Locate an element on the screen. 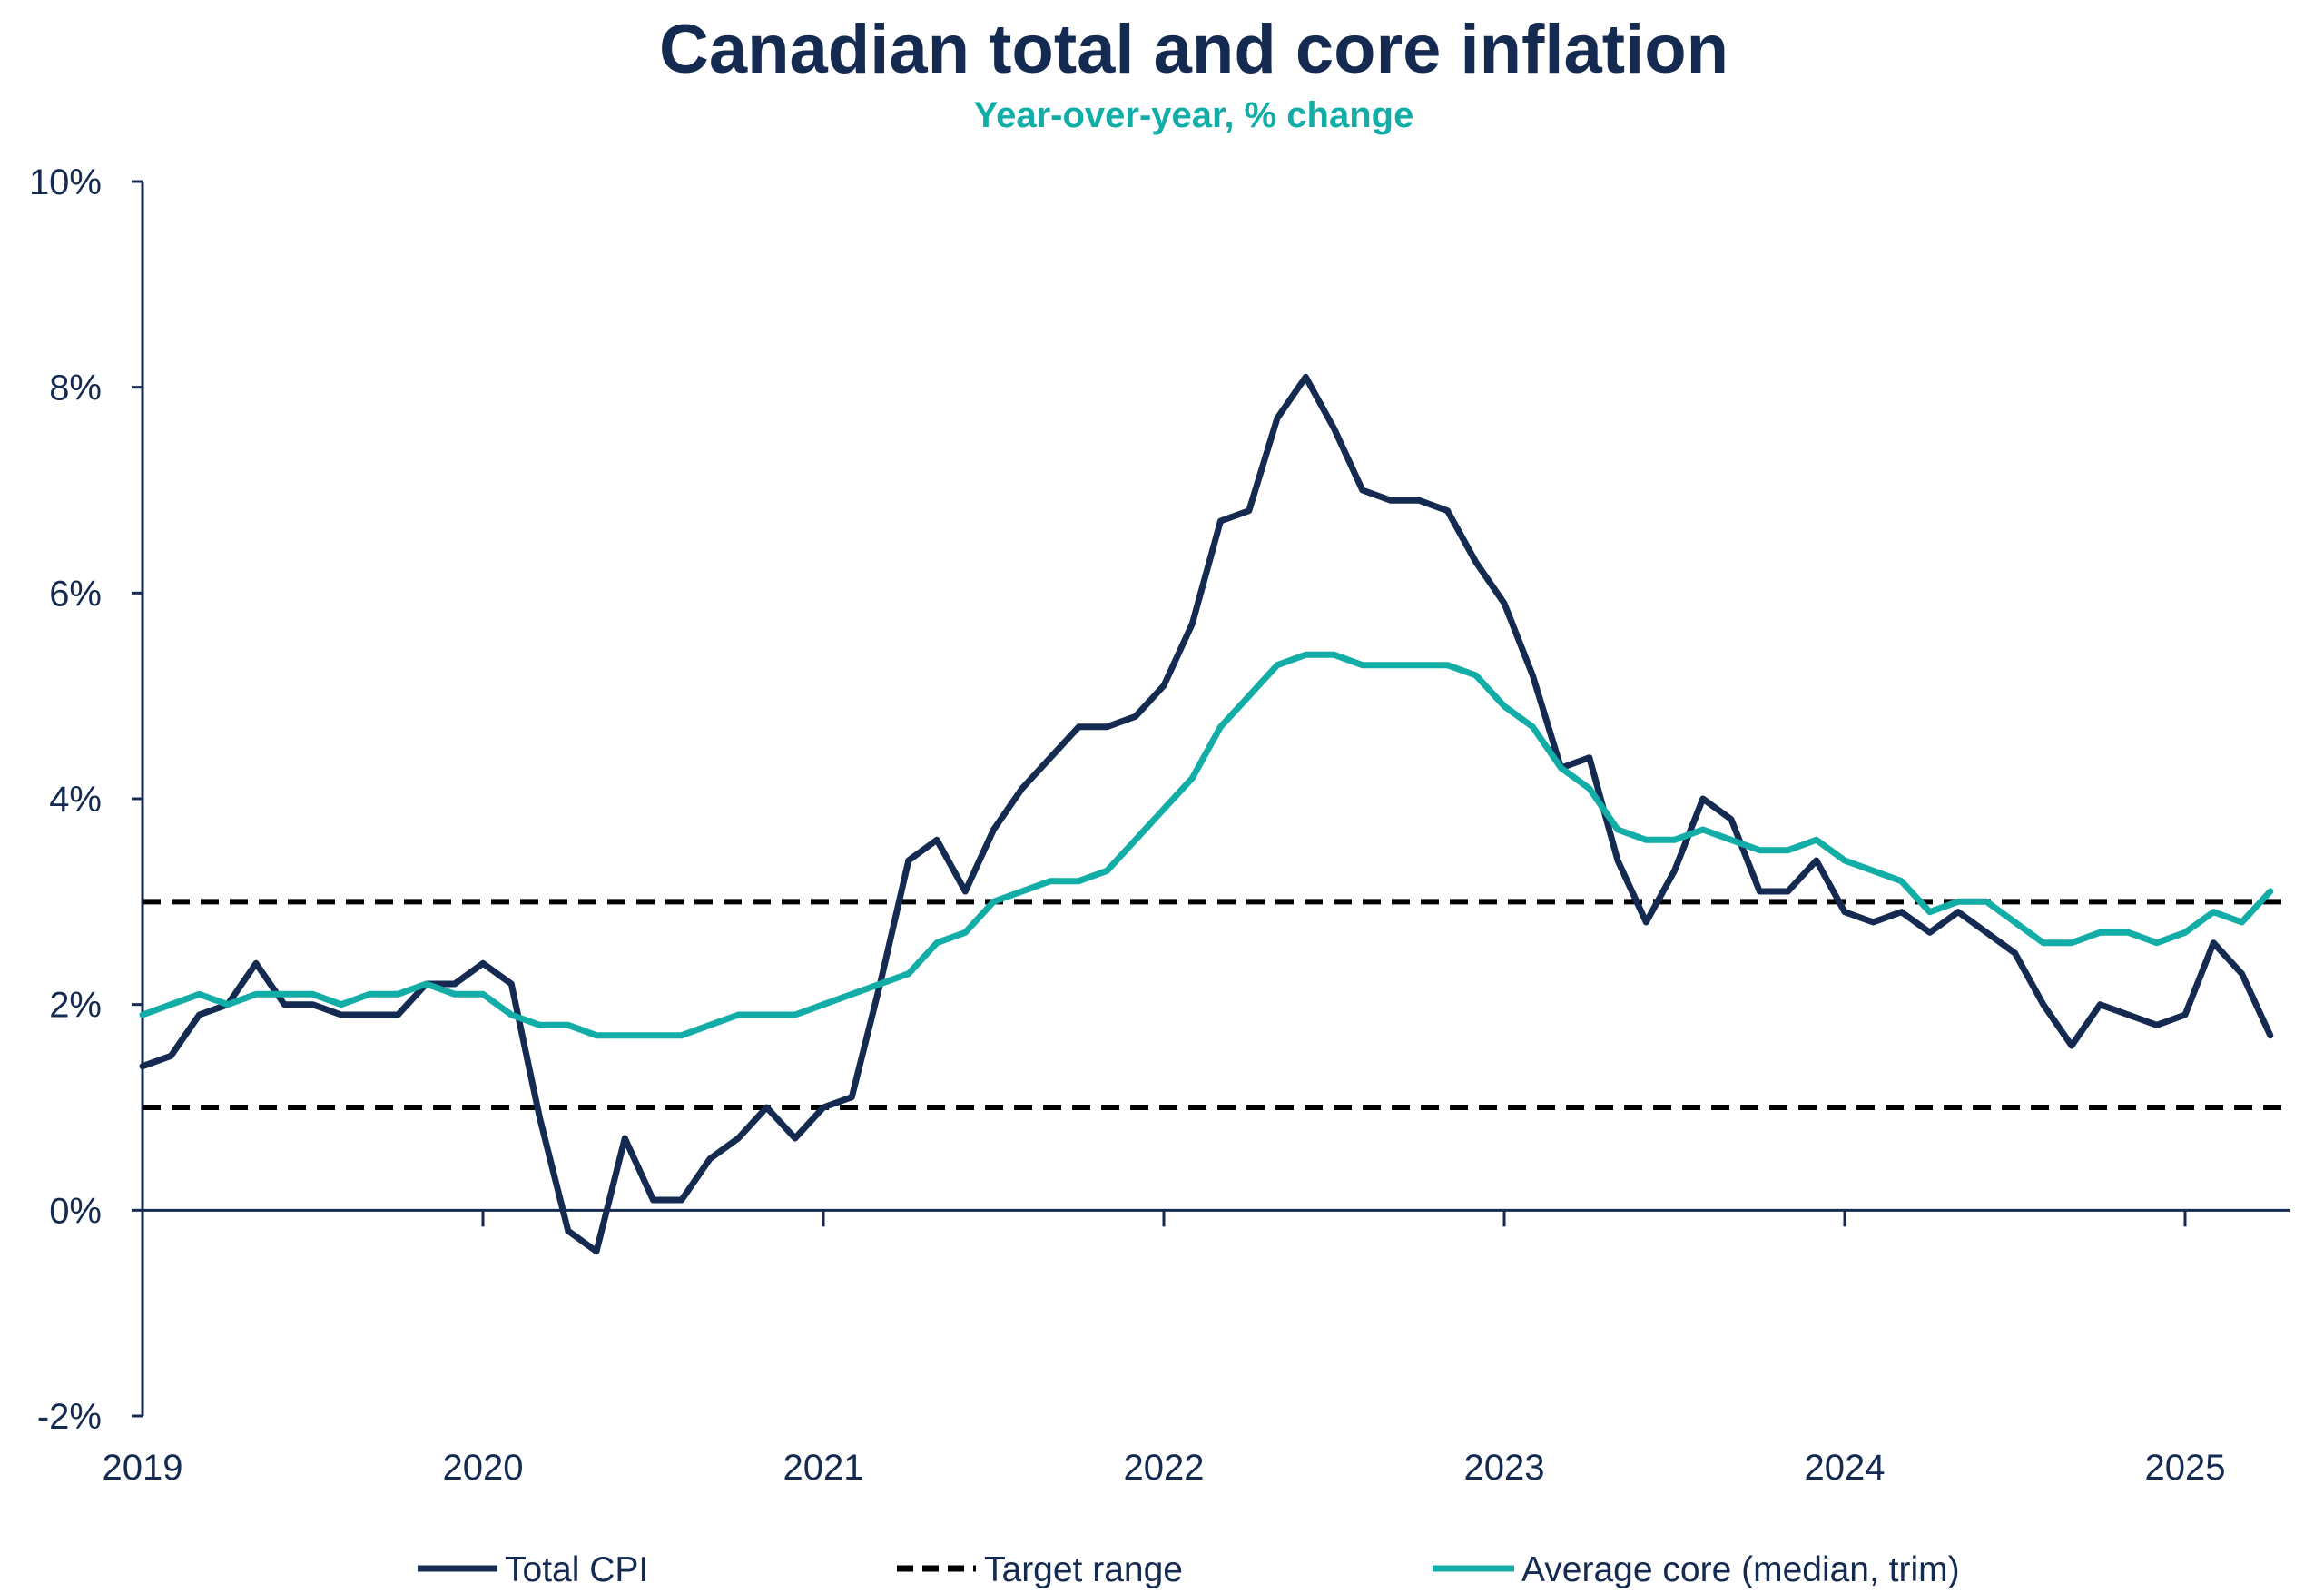 The image size is (2324, 1593). y-tick-label: -2% is located at coordinates (69, 1417).